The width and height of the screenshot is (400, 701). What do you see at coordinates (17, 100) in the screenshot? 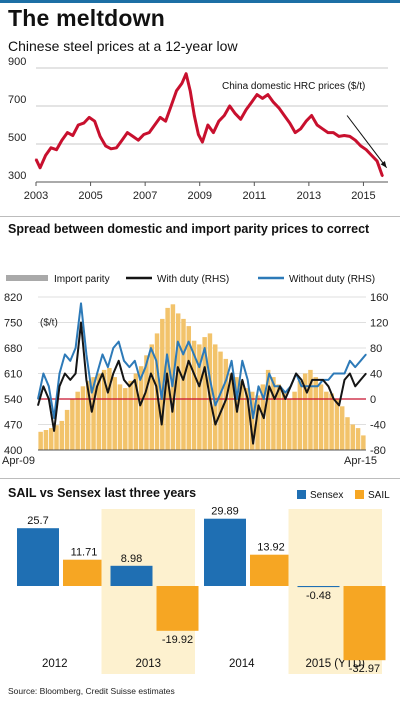
I see `y-tick-label: 700` at bounding box center [17, 100].